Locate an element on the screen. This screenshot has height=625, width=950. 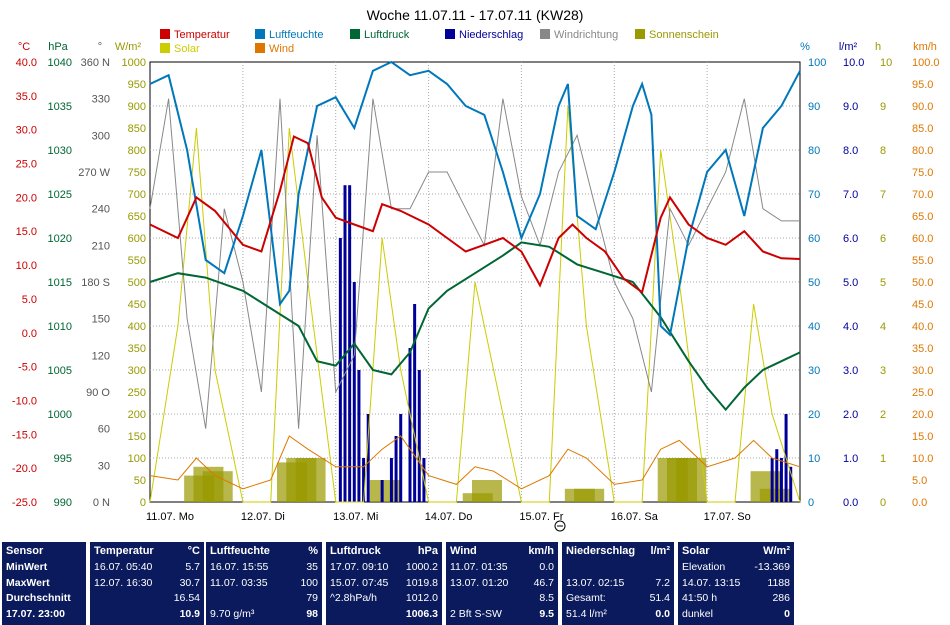
x-tick-label: 11.07. Mo is located at coordinates (170, 517).